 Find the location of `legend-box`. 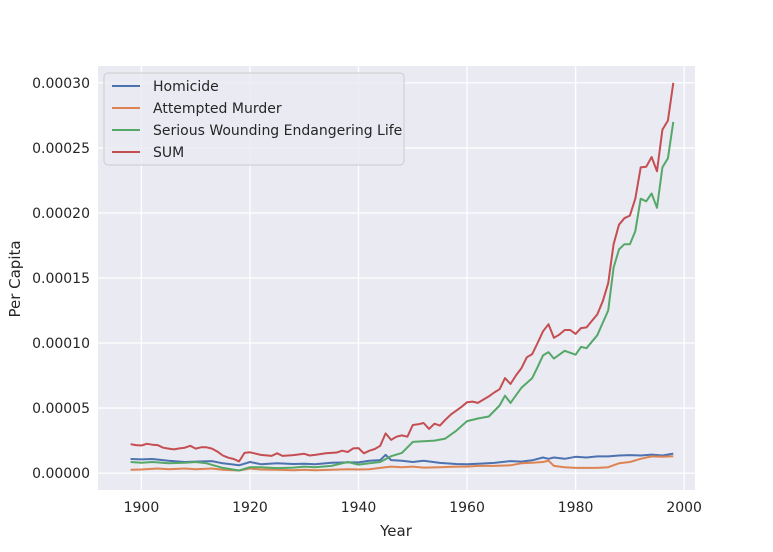

legend-box is located at coordinates (254, 119).